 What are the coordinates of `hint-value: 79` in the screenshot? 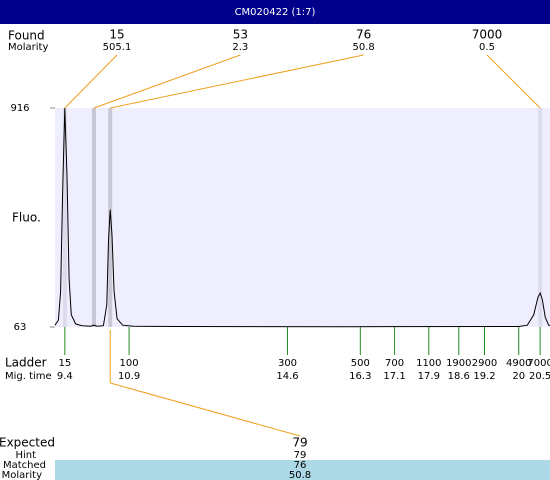 It's located at (300, 455).